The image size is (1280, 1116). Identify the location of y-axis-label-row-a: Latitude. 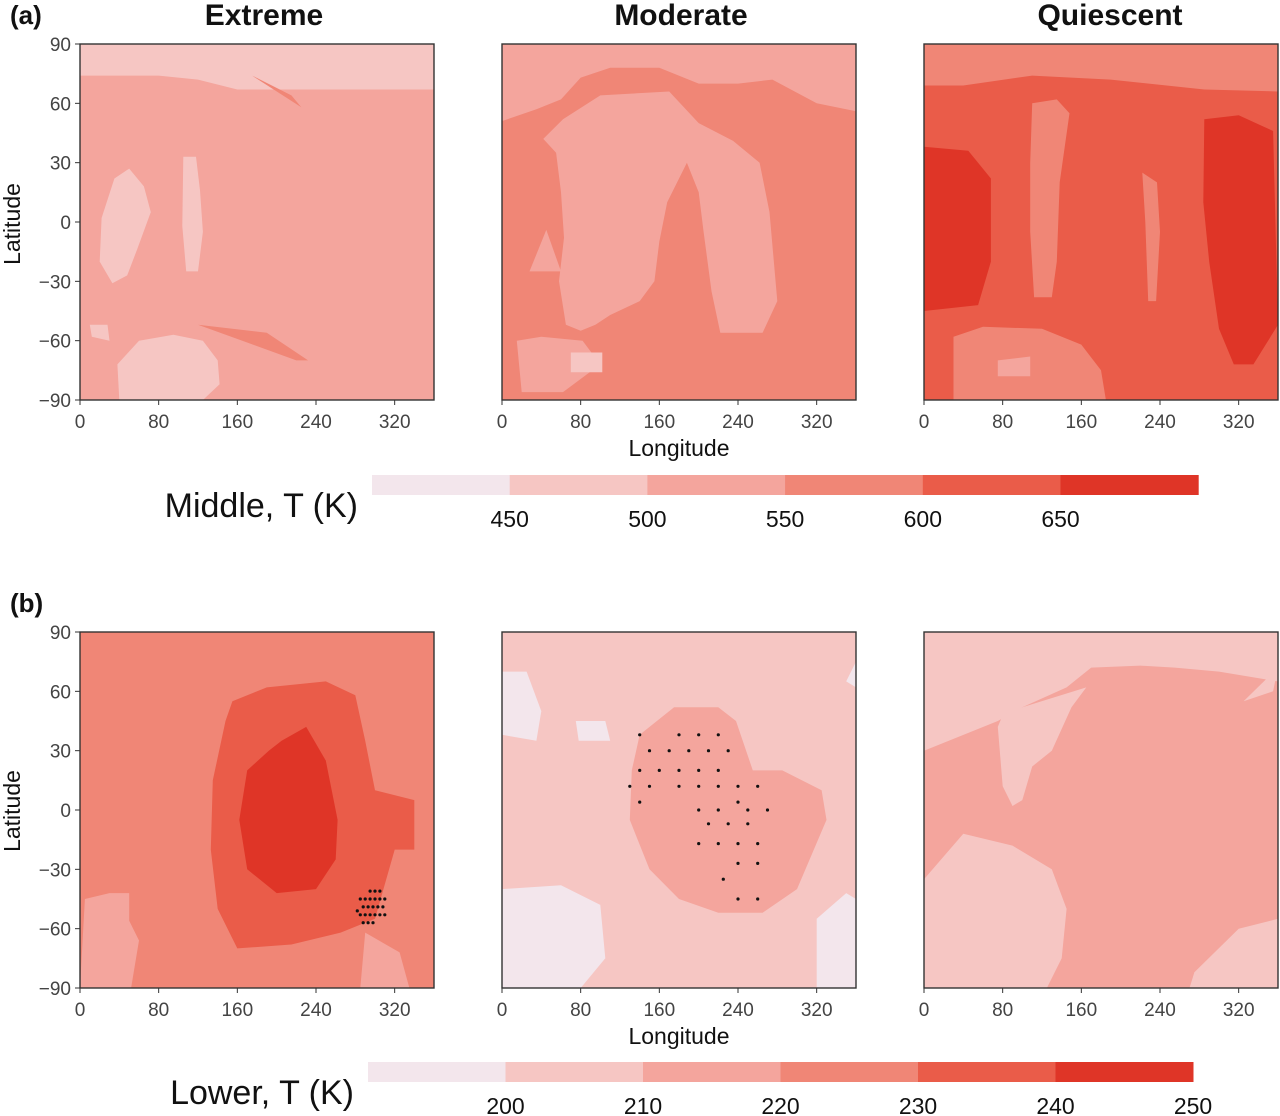
(12, 224).